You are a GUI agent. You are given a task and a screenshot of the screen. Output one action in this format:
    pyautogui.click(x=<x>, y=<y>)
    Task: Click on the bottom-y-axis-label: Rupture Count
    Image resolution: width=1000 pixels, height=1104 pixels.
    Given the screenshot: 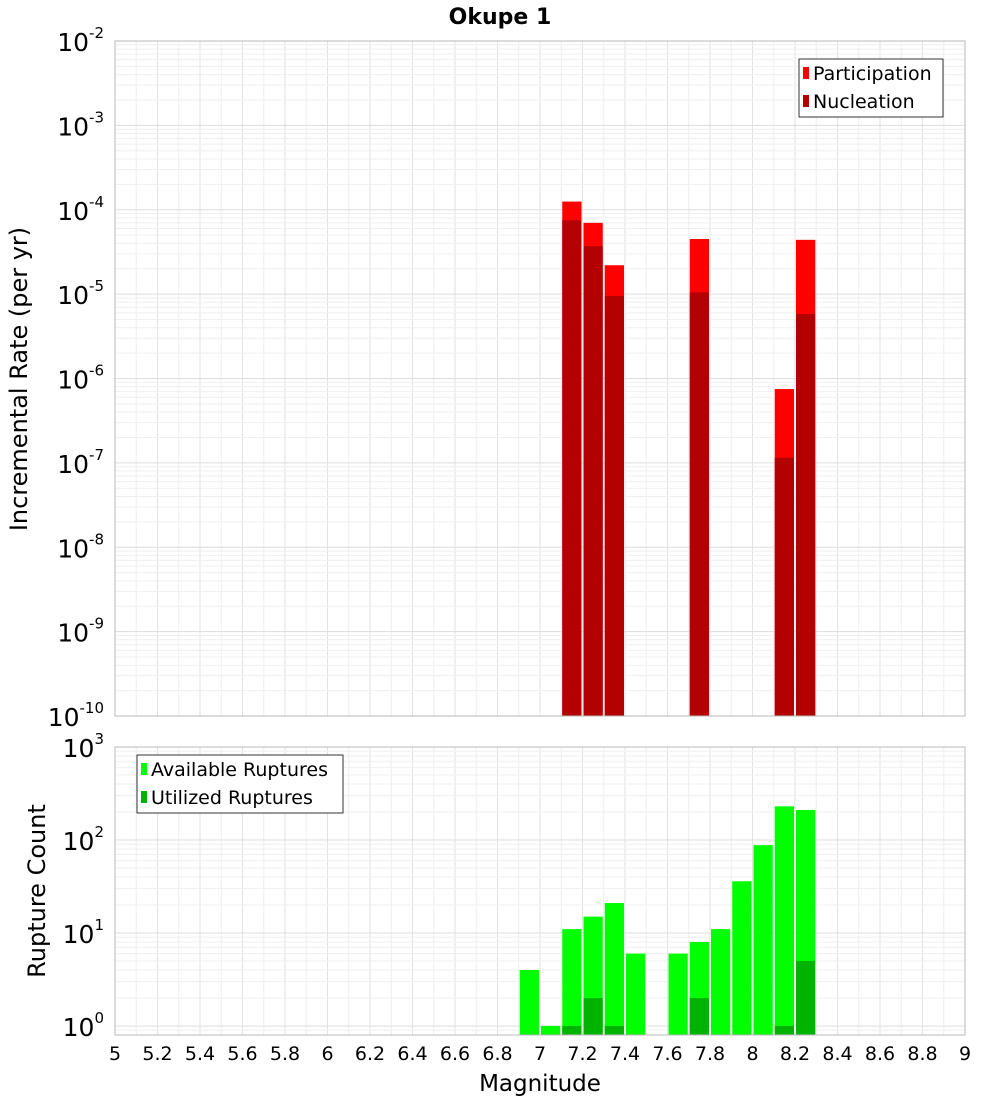 What is the action you would take?
    pyautogui.click(x=37, y=891)
    